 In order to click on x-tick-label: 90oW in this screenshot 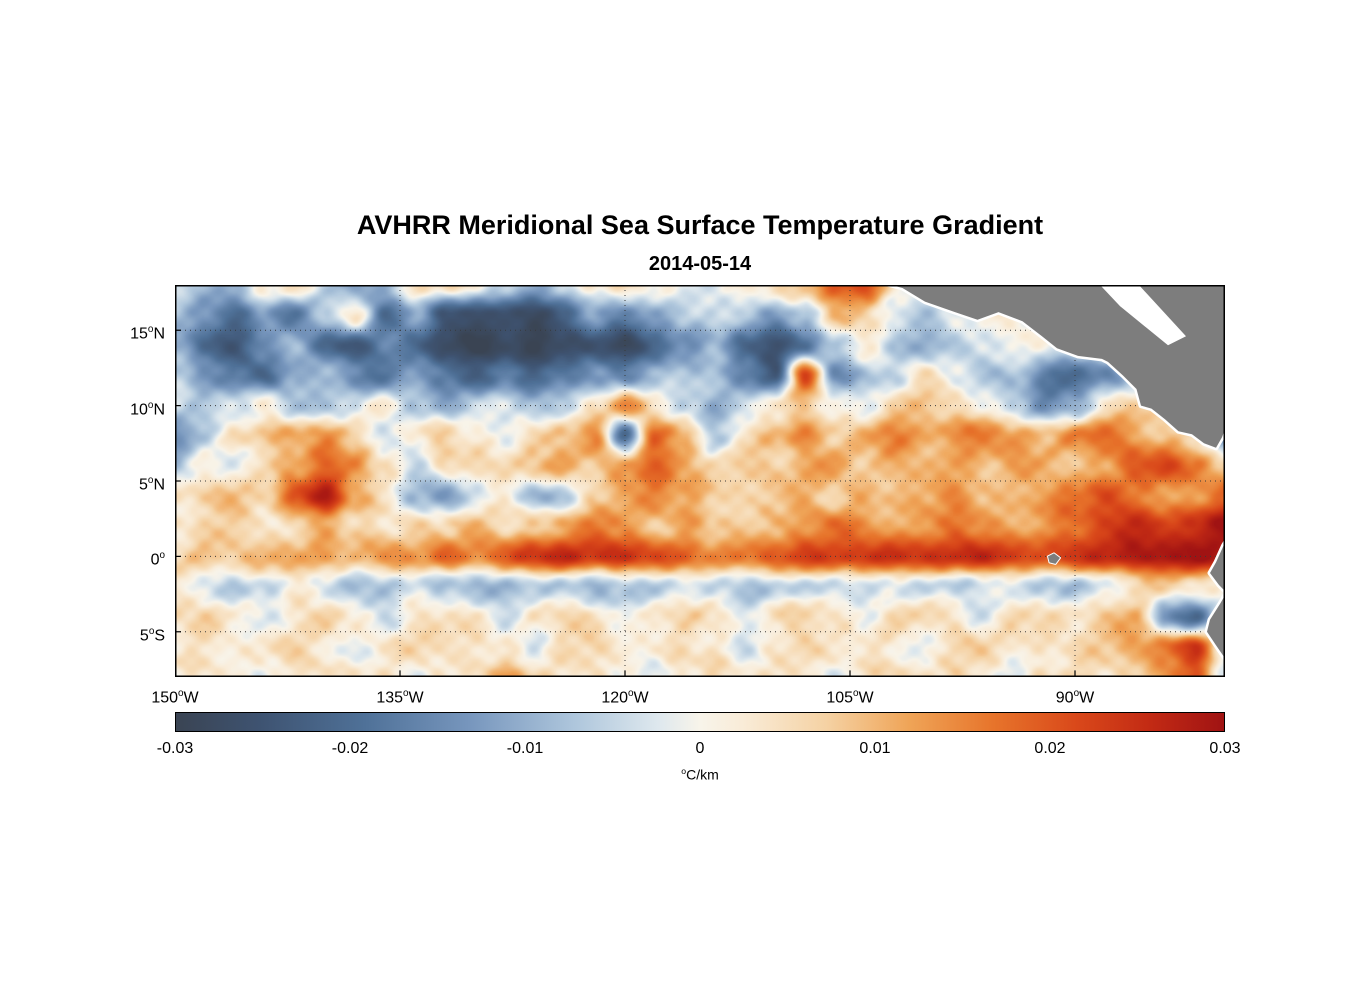, I will do `click(1075, 697)`.